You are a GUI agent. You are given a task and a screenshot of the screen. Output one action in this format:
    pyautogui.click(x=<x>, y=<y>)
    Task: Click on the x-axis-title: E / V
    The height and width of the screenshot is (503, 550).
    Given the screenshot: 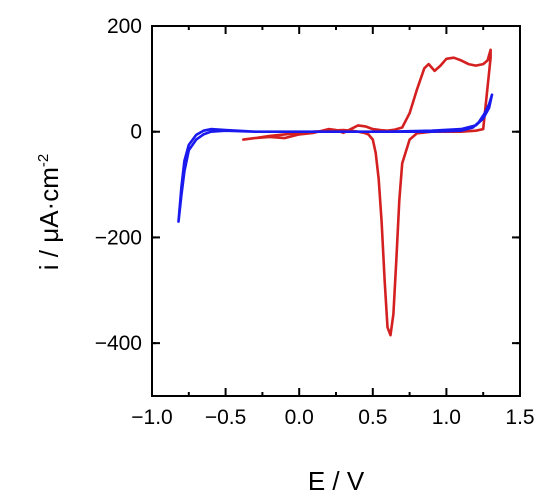 What is the action you would take?
    pyautogui.click(x=336, y=481)
    